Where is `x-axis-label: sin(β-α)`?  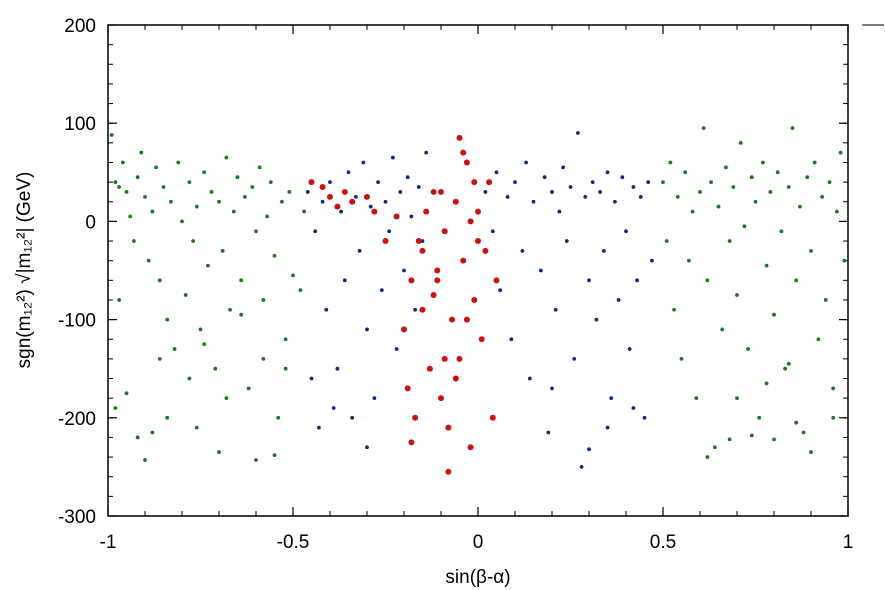 x-axis-label: sin(β-α) is located at coordinates (477, 577).